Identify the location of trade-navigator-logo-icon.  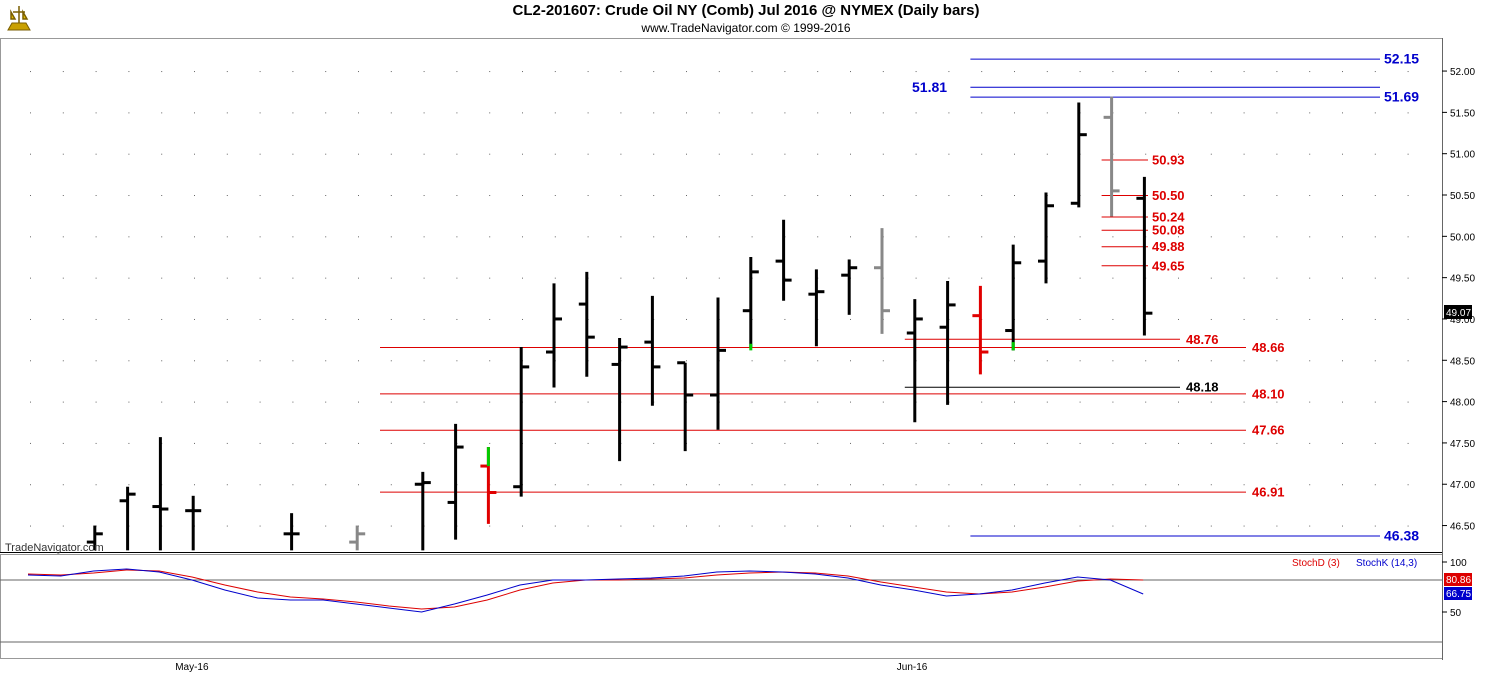
(19, 18).